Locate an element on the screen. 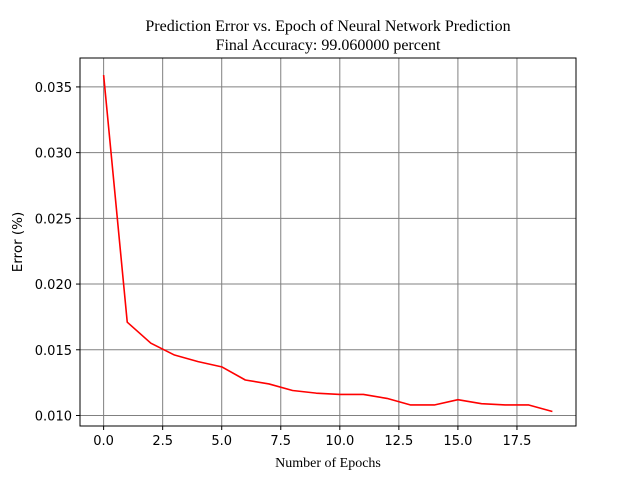 The image size is (640, 480). chart-subtitle: Final Accuracy: 99.060000 percent is located at coordinates (328, 45).